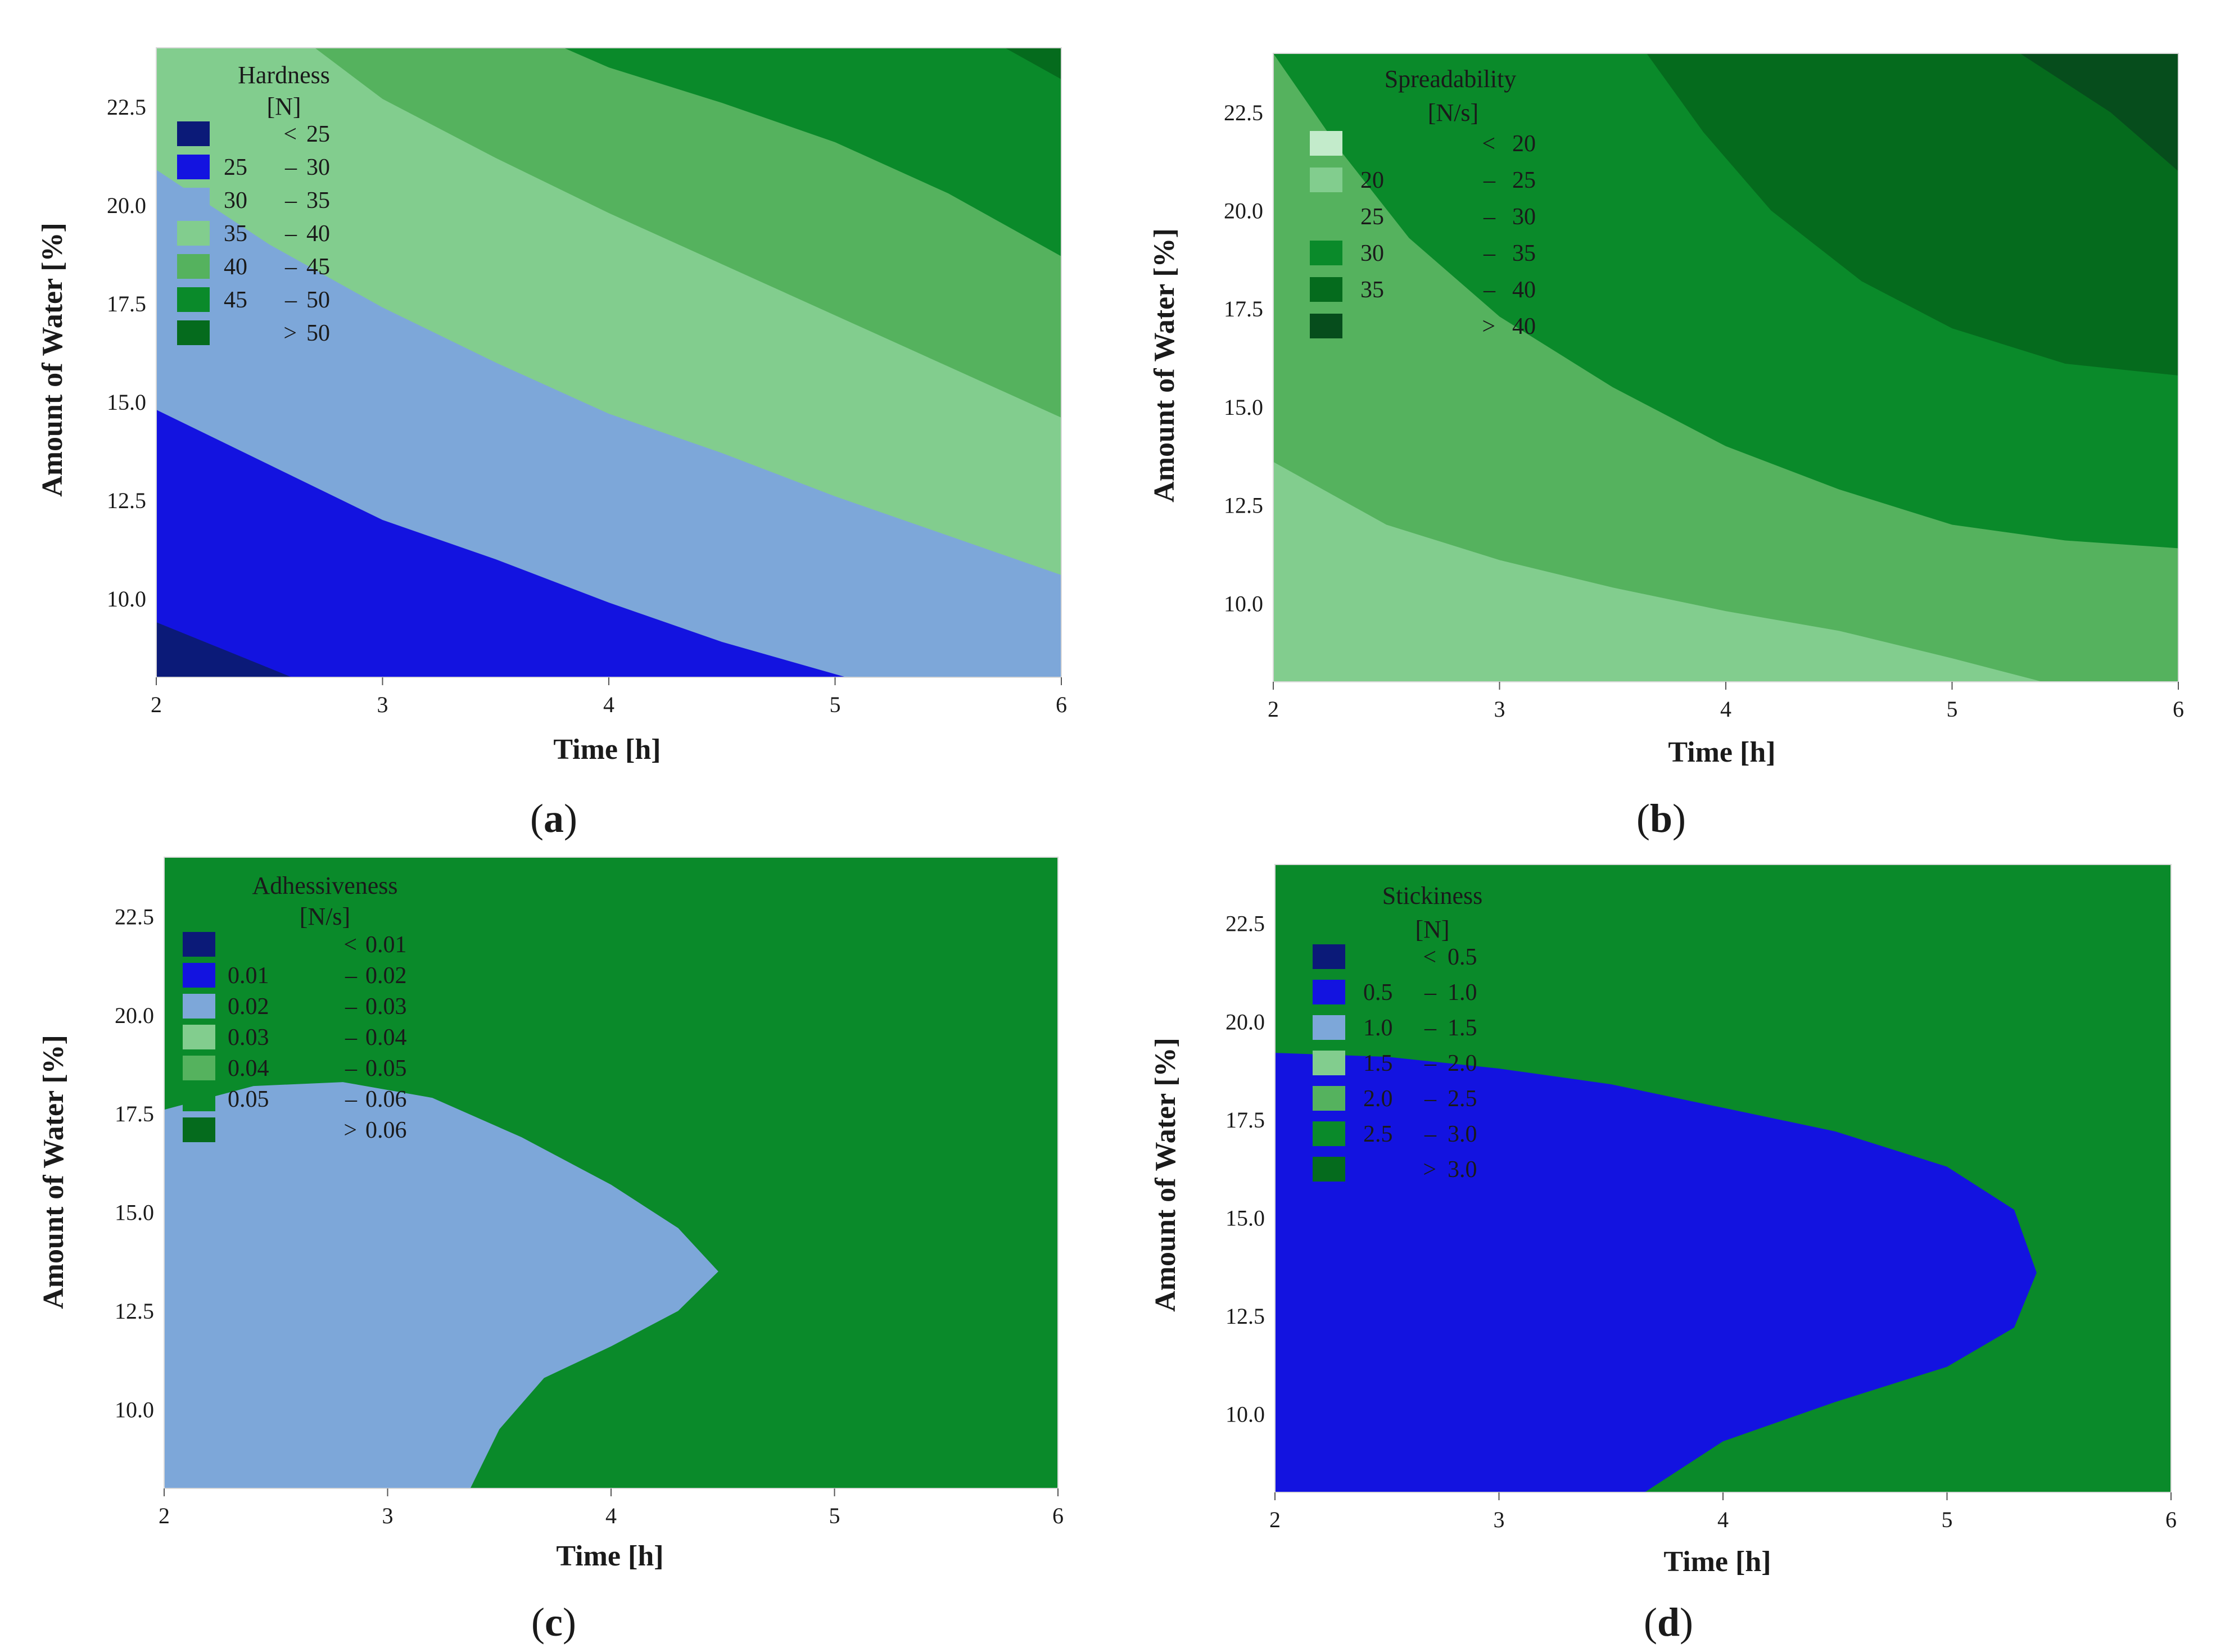 Image resolution: width=2216 pixels, height=1652 pixels. I want to click on legend-high: 0.04, so click(386, 1038).